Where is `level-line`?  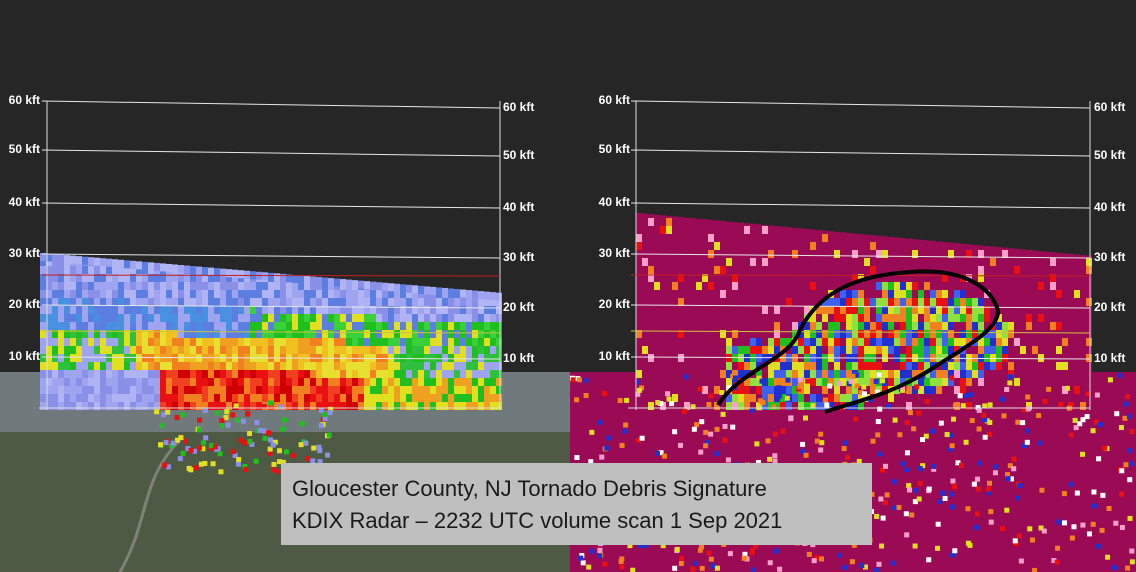
level-line is located at coordinates (271, 332).